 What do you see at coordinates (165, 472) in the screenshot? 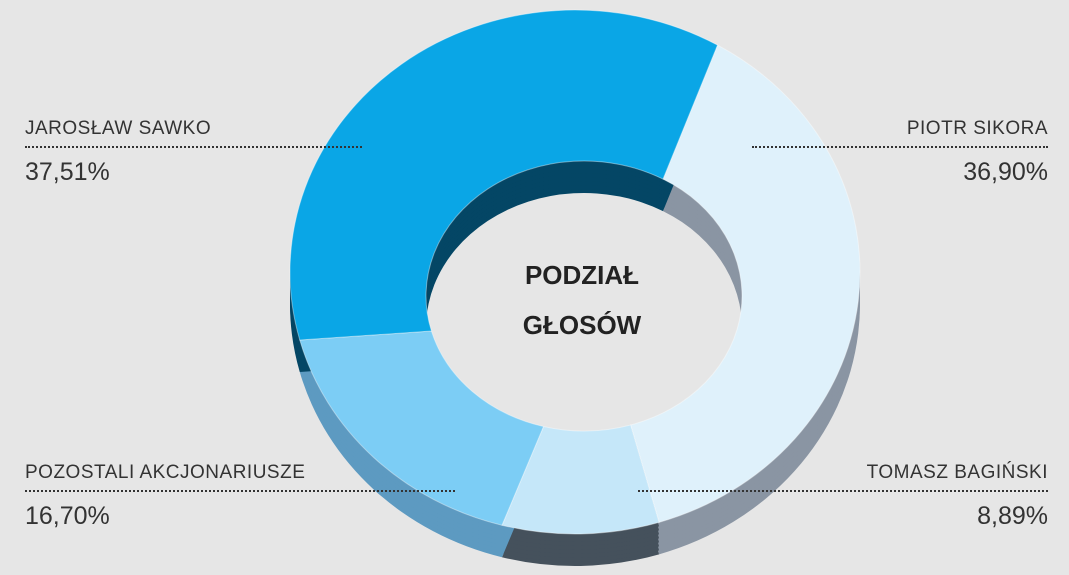
I see `legend-label: POZOSTALI AKCJONARIUSZE` at bounding box center [165, 472].